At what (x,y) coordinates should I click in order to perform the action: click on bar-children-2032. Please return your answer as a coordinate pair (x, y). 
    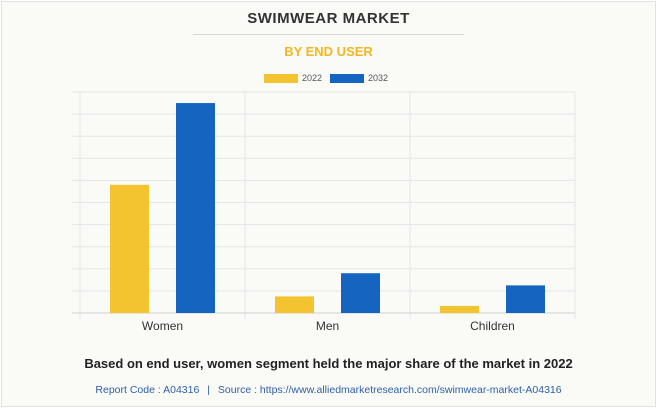
    Looking at the image, I should click on (525, 299).